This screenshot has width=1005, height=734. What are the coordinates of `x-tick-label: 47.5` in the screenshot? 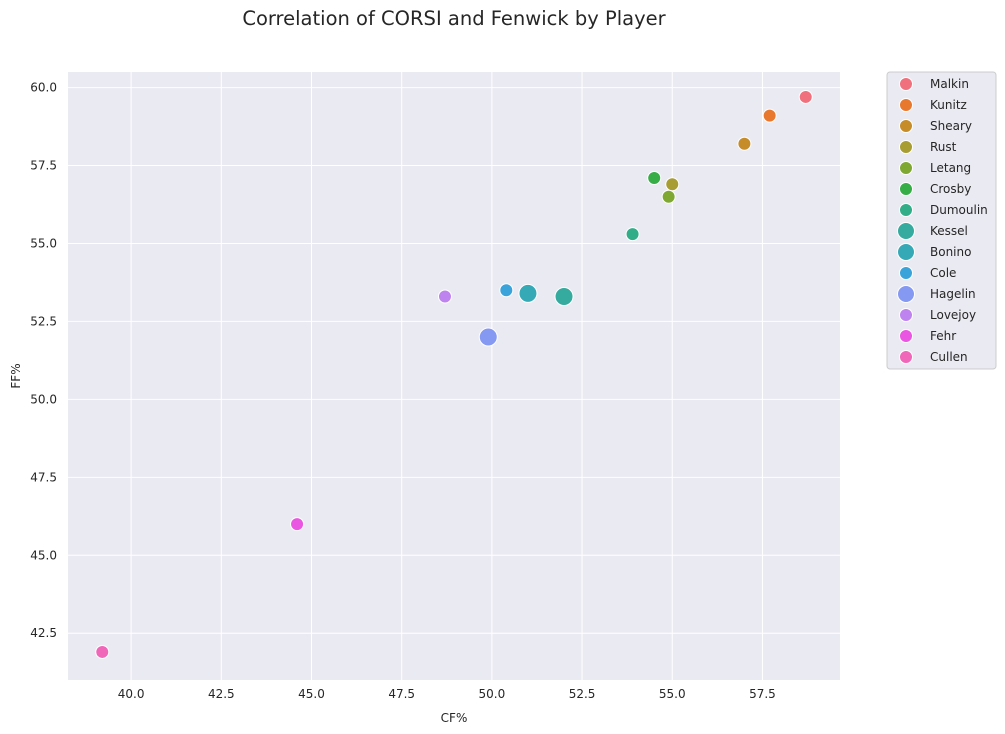 It's located at (401, 694).